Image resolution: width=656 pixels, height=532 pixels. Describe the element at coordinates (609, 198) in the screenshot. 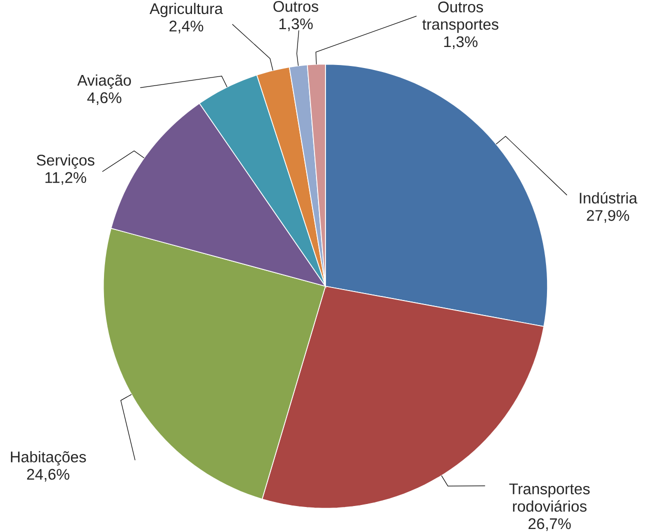

I see `slice-label: Indústria` at that location.